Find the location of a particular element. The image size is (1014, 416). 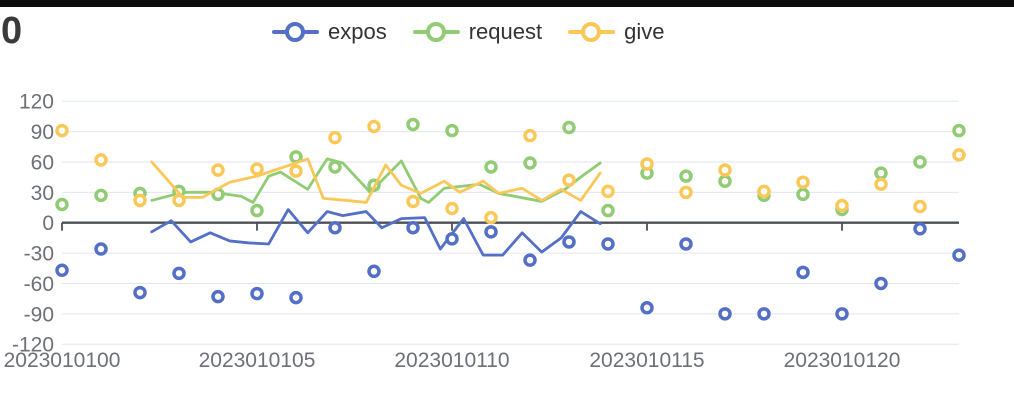

y-axis-tick-label: 0 is located at coordinates (48, 223).